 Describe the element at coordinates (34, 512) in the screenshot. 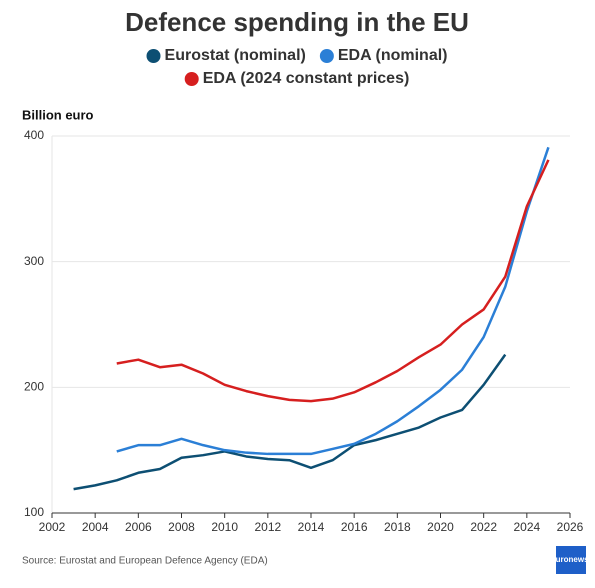

I see `y-tick-label: 100` at that location.